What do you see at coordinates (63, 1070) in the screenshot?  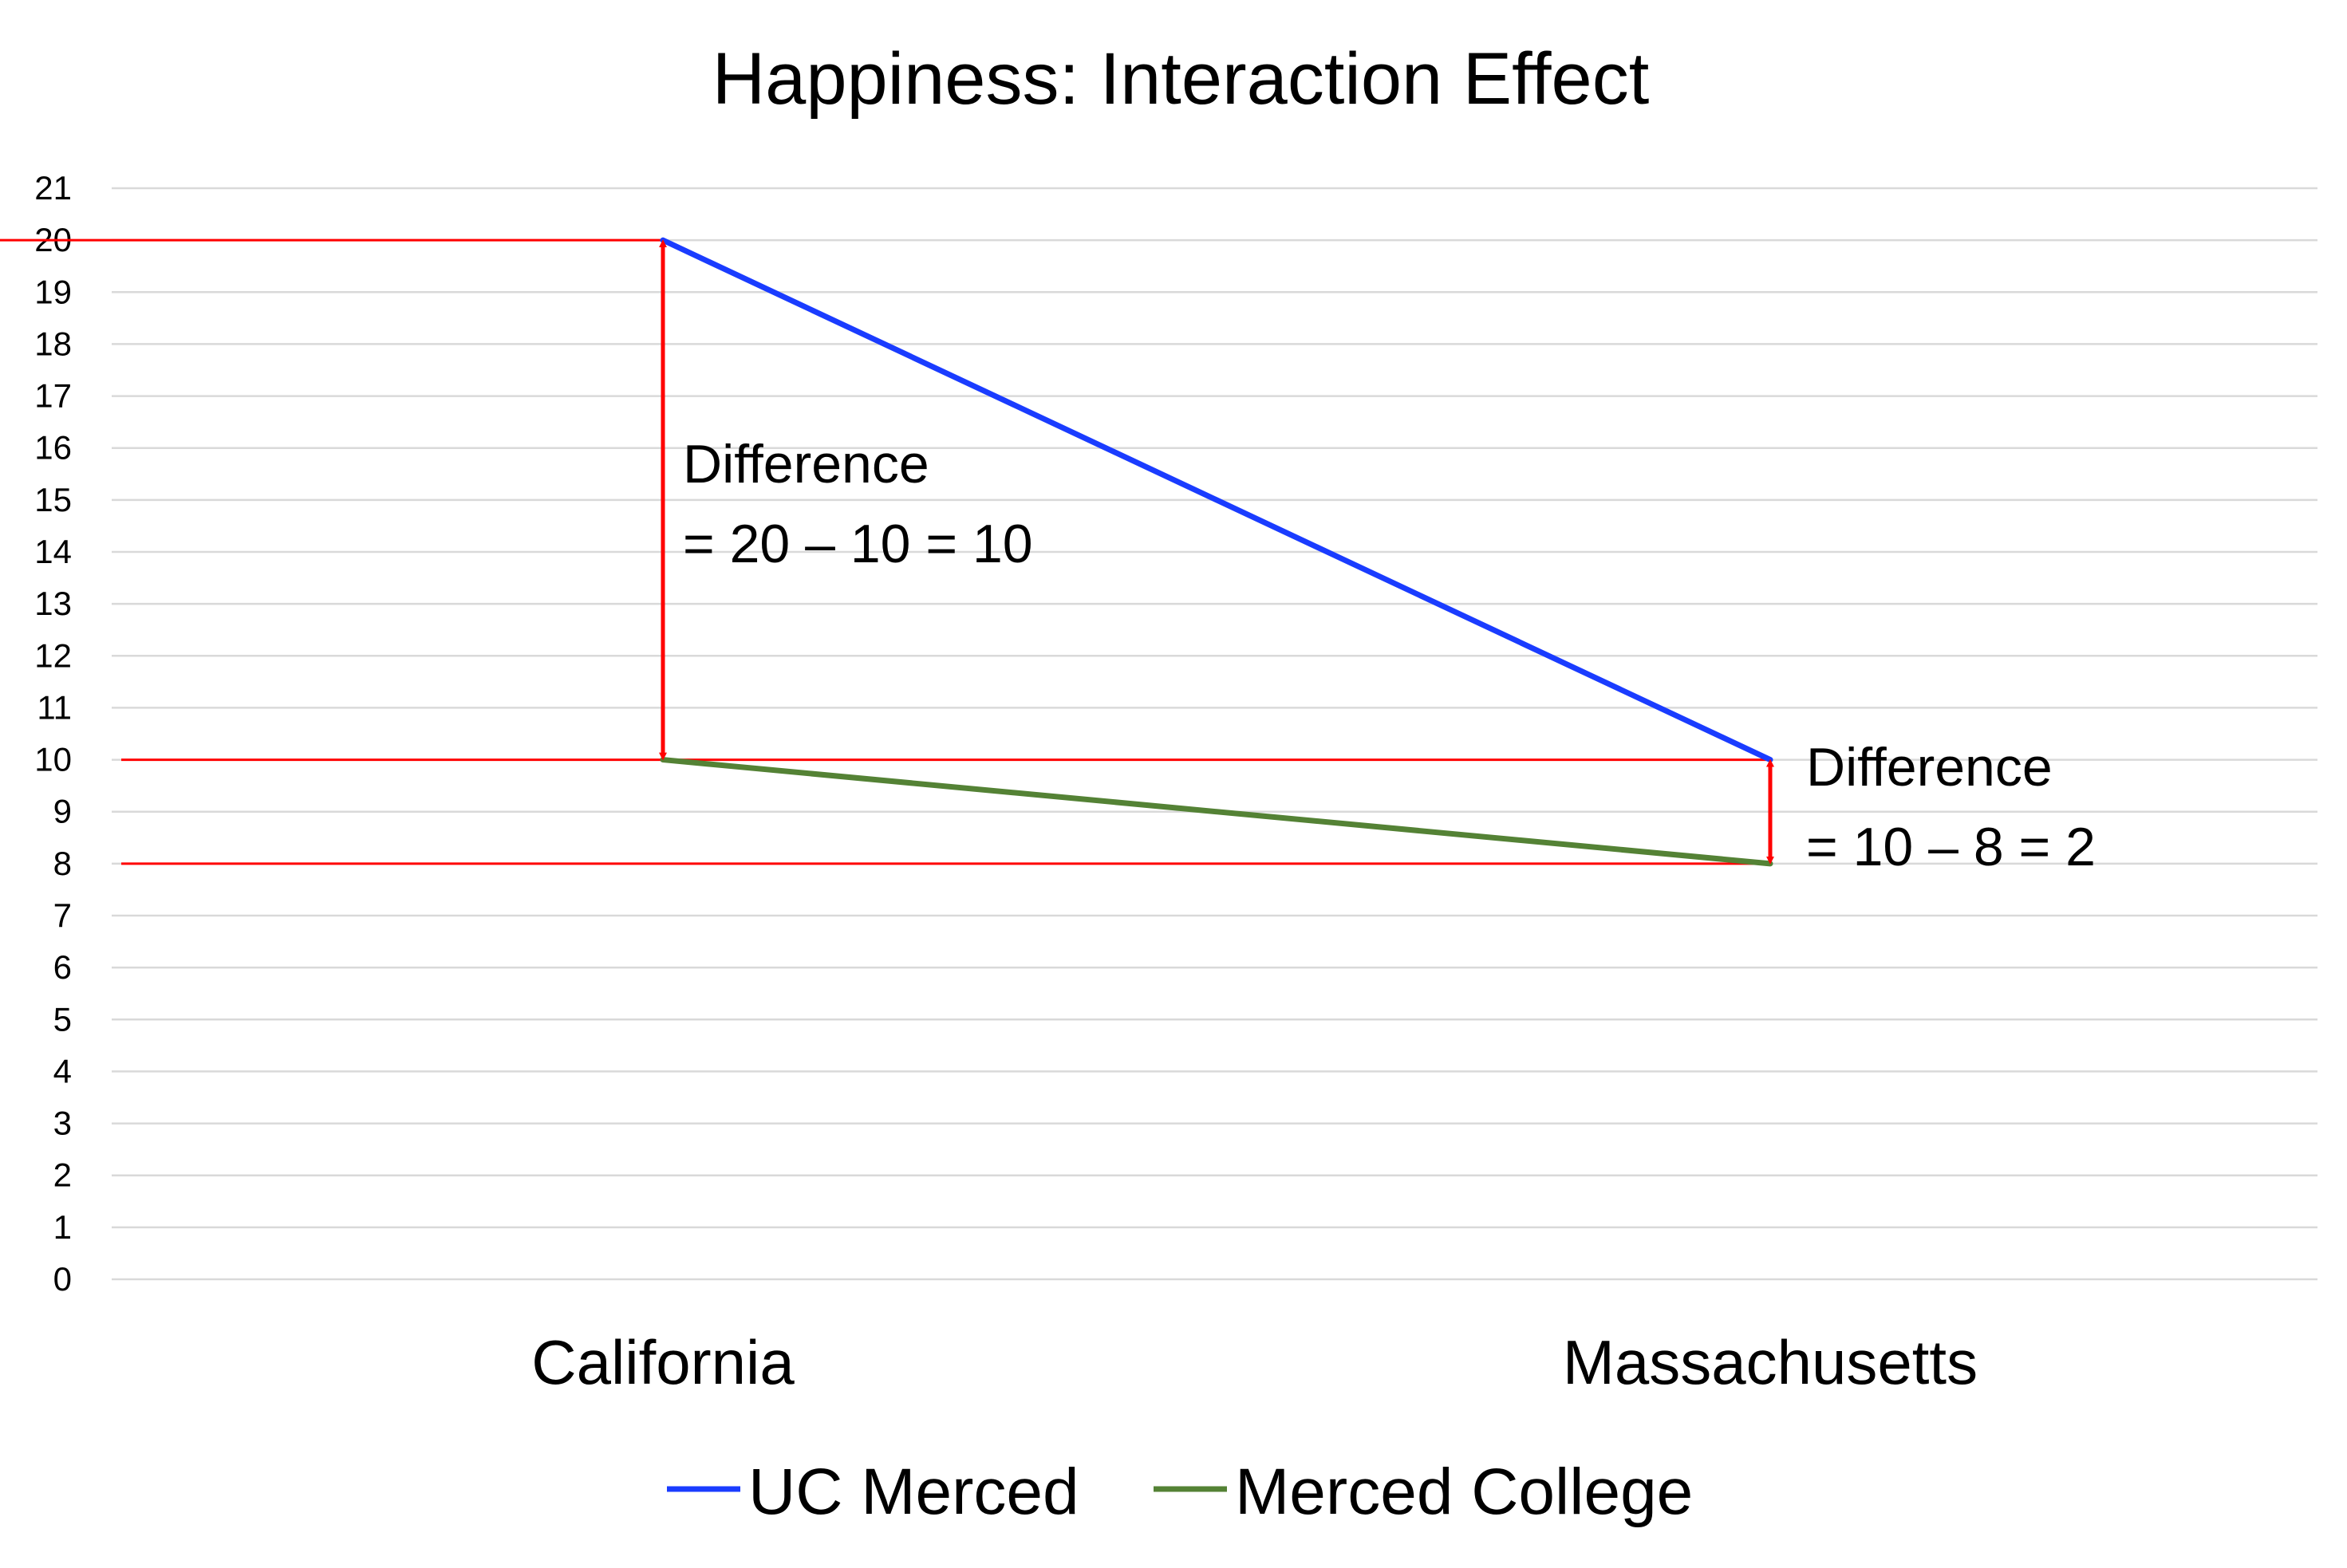 I see `y-tick-label: 4` at bounding box center [63, 1070].